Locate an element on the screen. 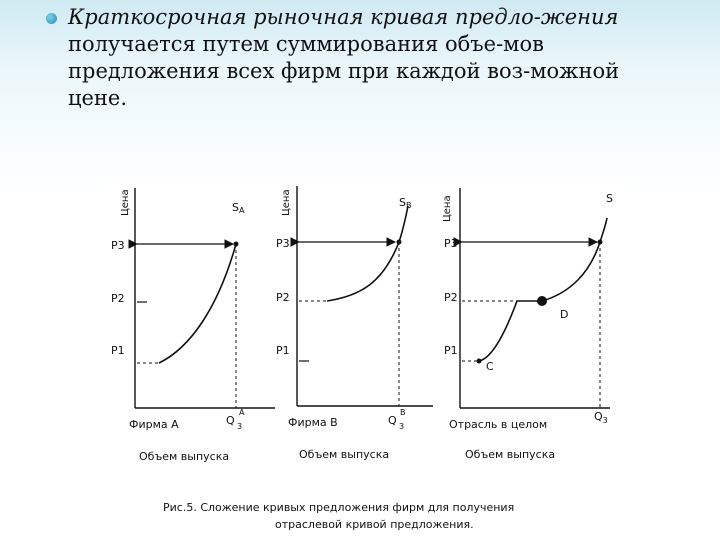 The height and width of the screenshot is (540, 720). panel-a-q3-sub: 3 is located at coordinates (239, 426).